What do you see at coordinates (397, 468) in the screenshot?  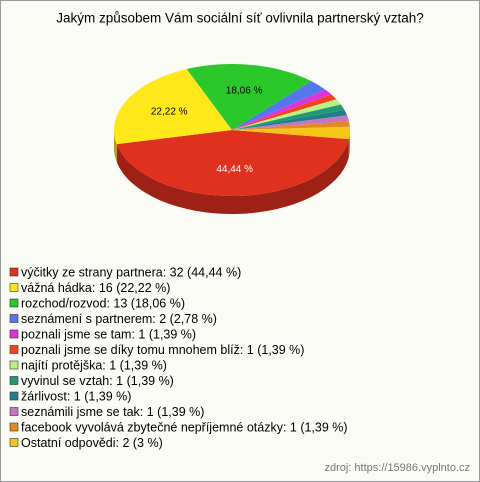 I see `source: zdroj: https://15986.vyplnto.cz` at bounding box center [397, 468].